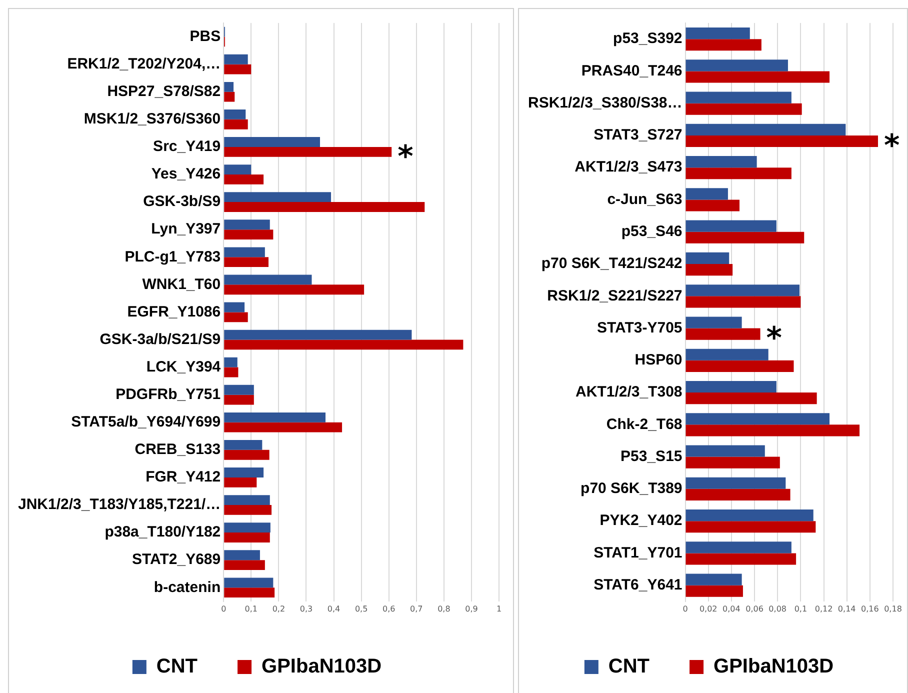 Image resolution: width=908 pixels, height=693 pixels. I want to click on y-tick-label: Src_Y419, so click(187, 147).